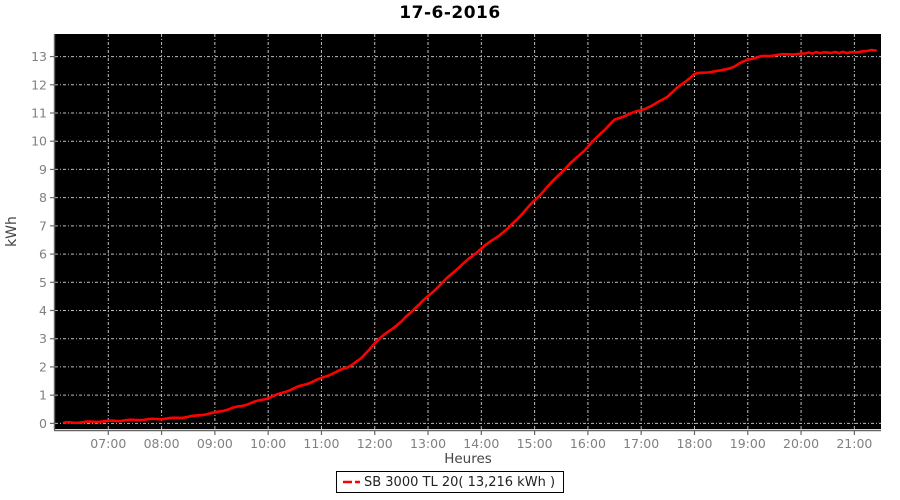 Image resolution: width=900 pixels, height=500 pixels. Describe the element at coordinates (481, 443) in the screenshot. I see `x-tick-label: 14:00` at that location.